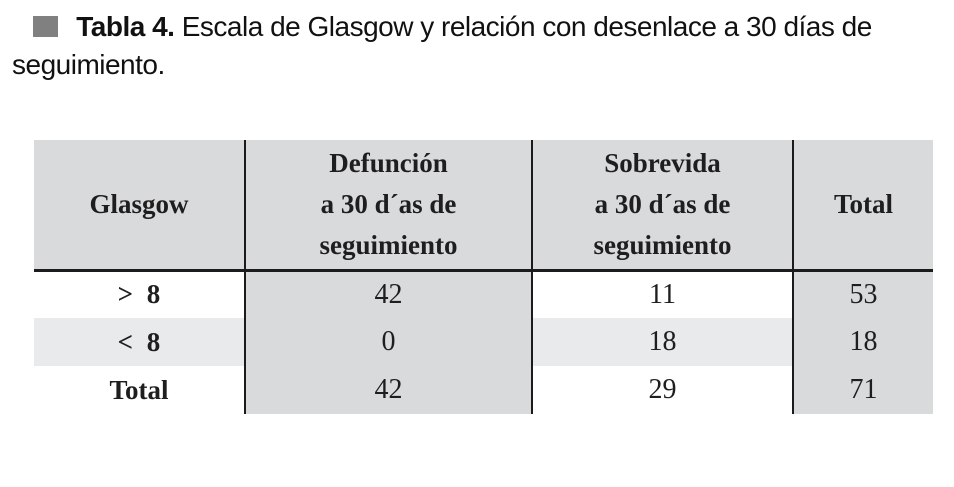 This screenshot has width=954, height=487. I want to click on table-row-lt8: < 8 0 18 18, so click(483, 342).